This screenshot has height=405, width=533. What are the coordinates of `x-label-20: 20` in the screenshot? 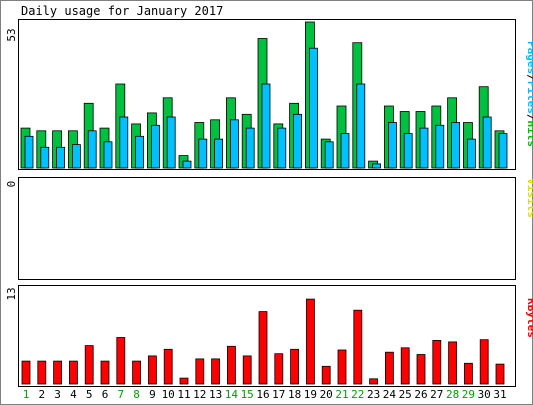 It's located at (326, 394).